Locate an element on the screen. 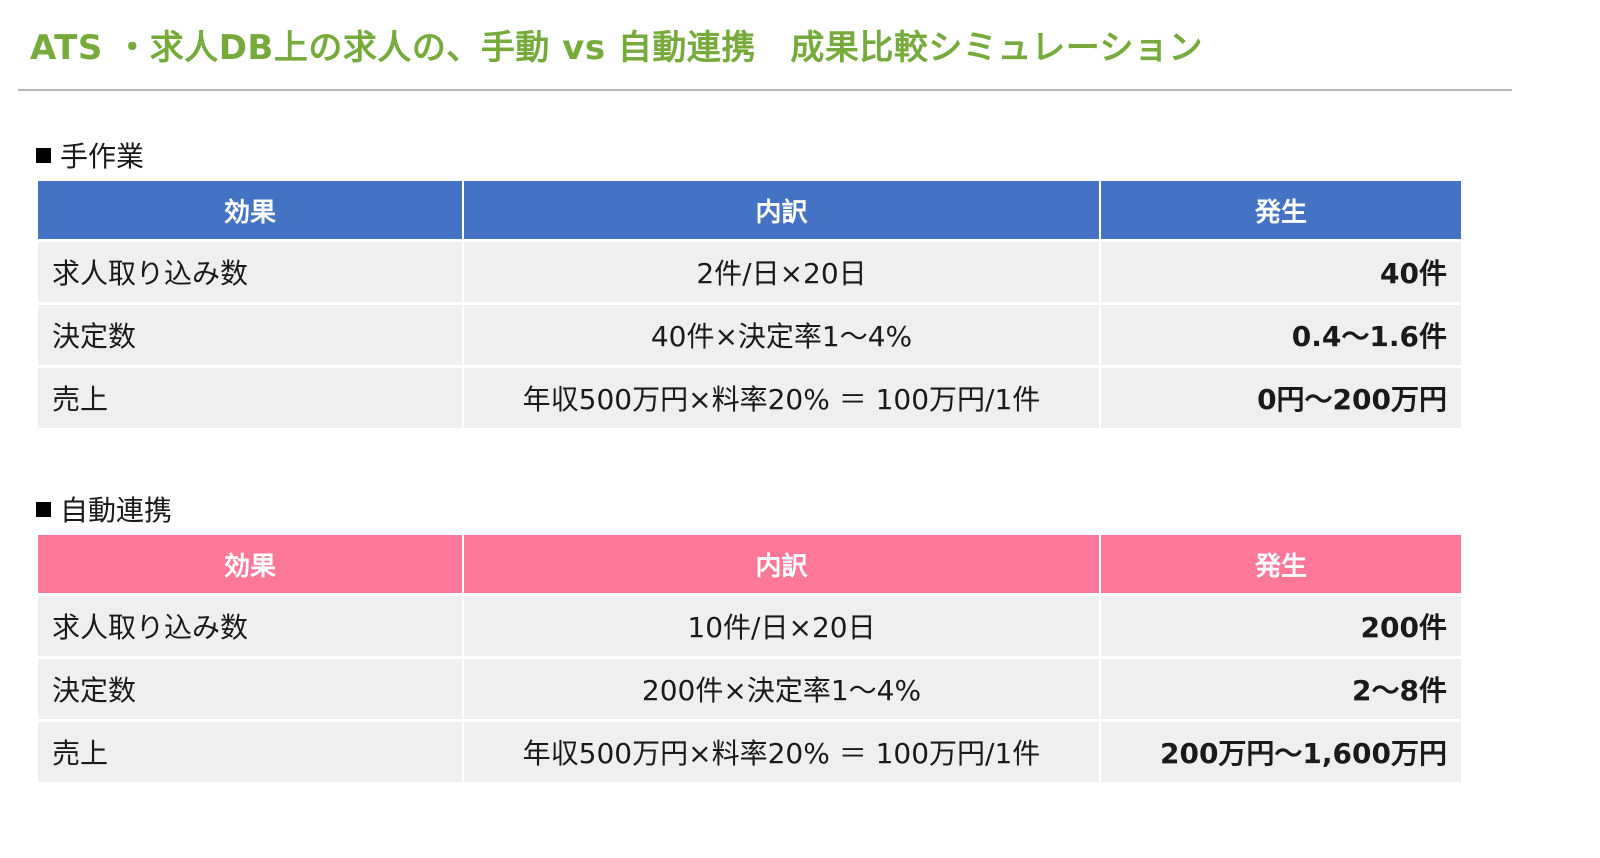 The height and width of the screenshot is (858, 1600). page-title: ATS ・求人DB上の求人の、手動 vs 自動連携 成果比較シミュレーション is located at coordinates (617, 48).